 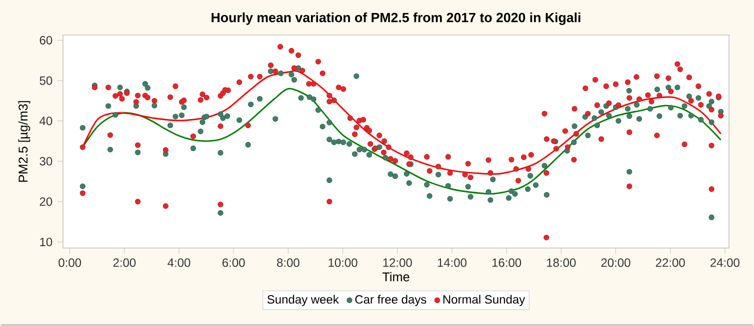 What do you see at coordinates (233, 262) in the screenshot?
I see `x-tick-label: 6:00` at bounding box center [233, 262].